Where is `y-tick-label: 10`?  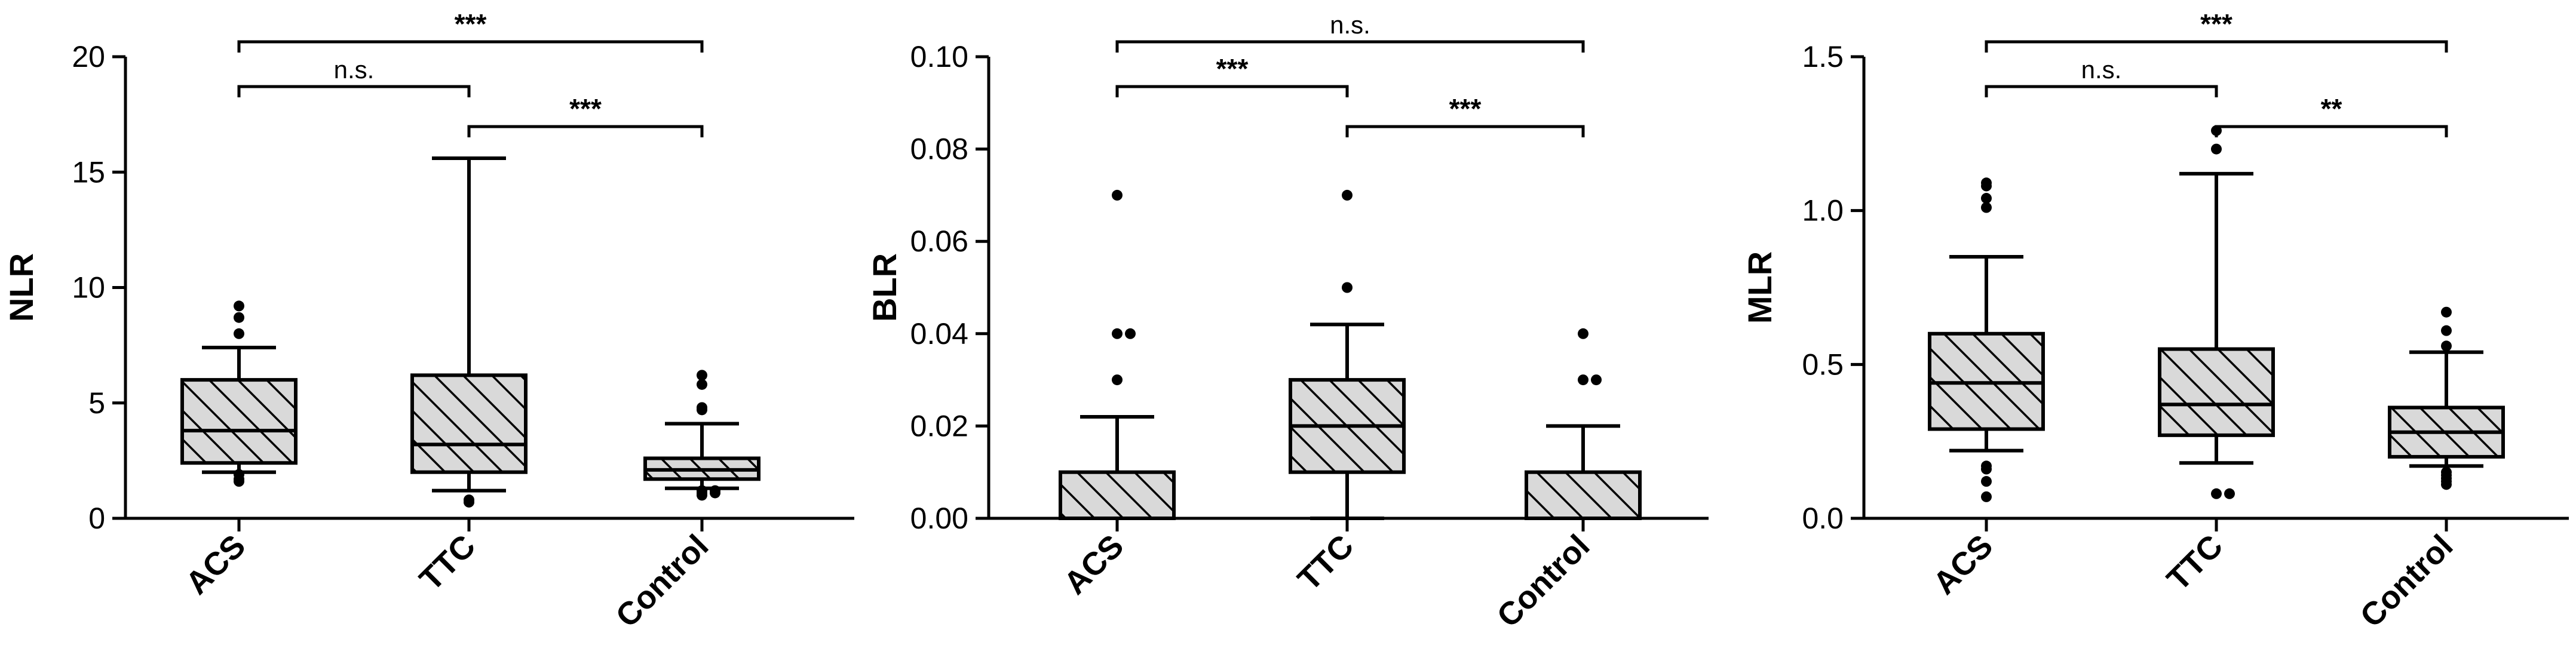
y-tick-label: 10 is located at coordinates (88, 288).